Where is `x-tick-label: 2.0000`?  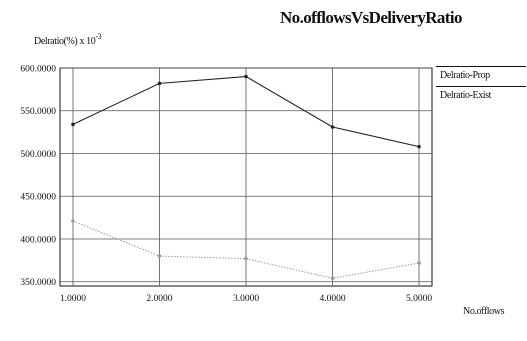
x-tick-label: 2.0000 is located at coordinates (159, 299).